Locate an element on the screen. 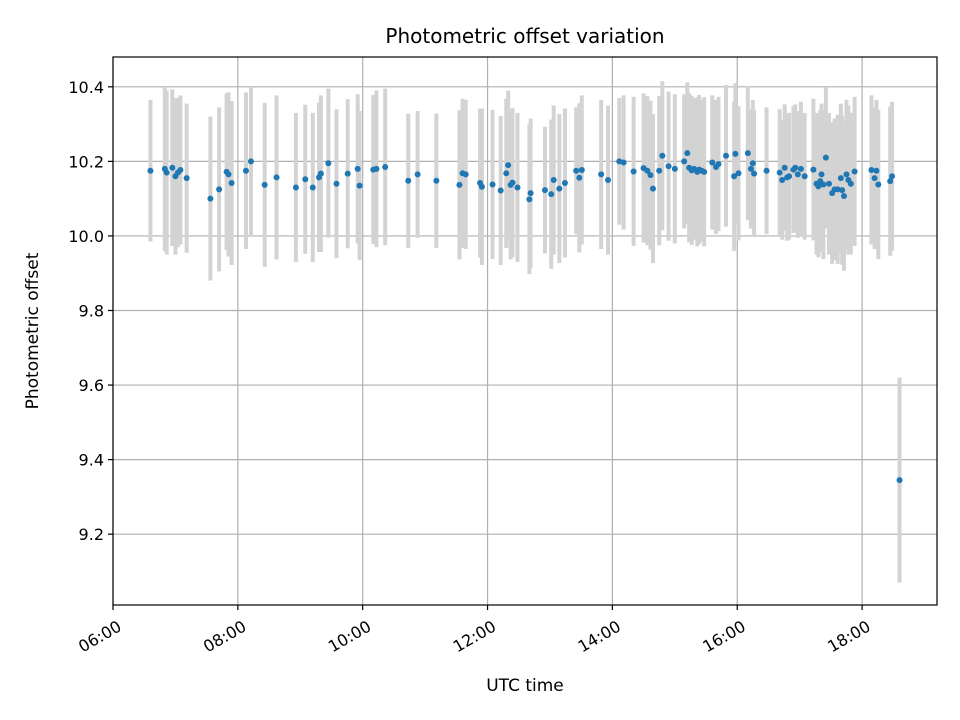  x-axis-title: UTC time is located at coordinates (525, 686).